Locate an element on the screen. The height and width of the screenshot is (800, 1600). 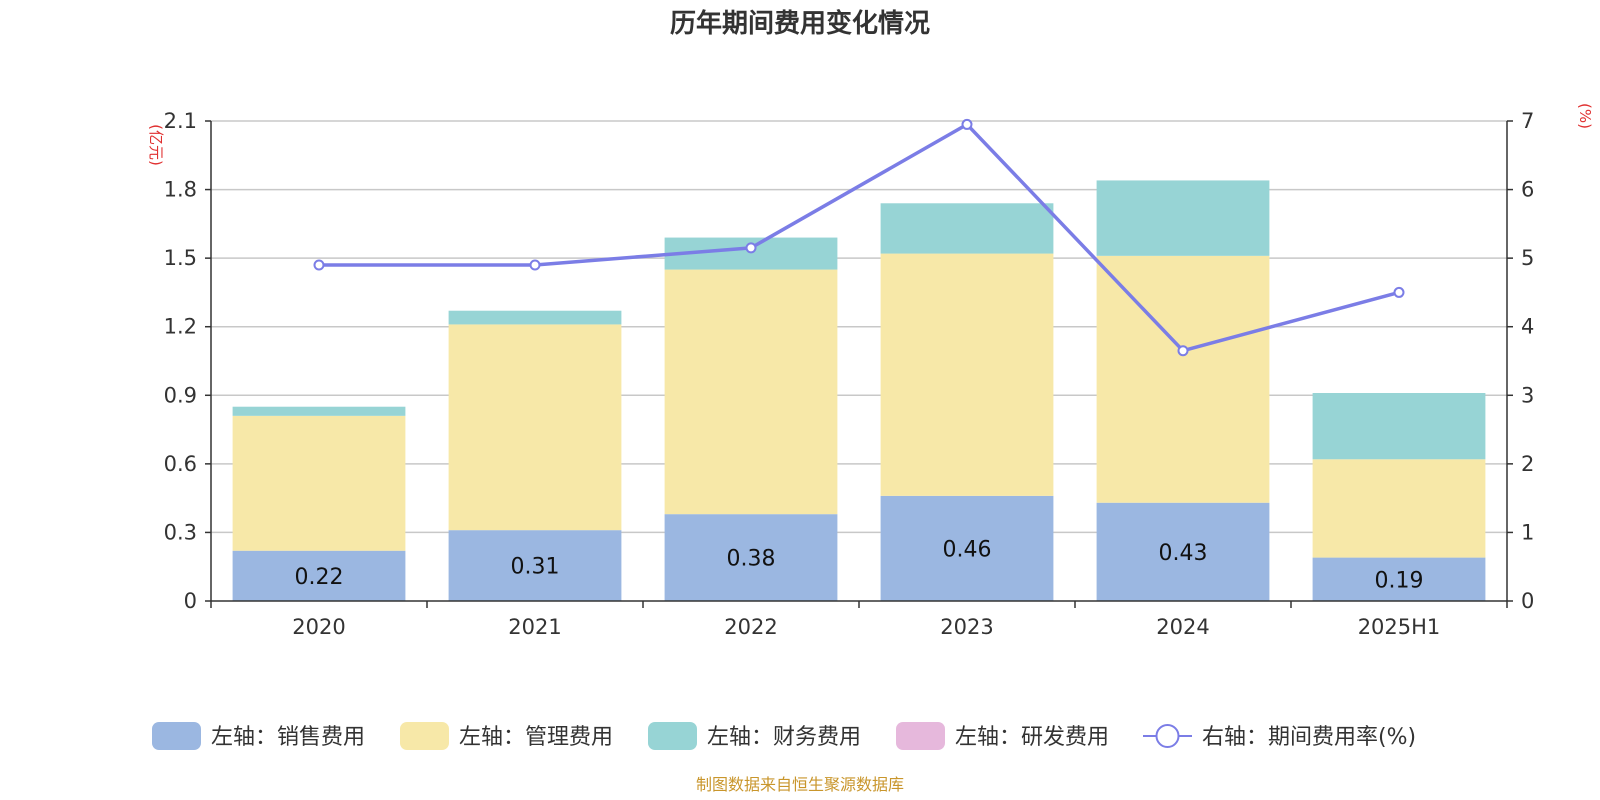
legend-label: 左轴：财务费用 is located at coordinates (784, 737).